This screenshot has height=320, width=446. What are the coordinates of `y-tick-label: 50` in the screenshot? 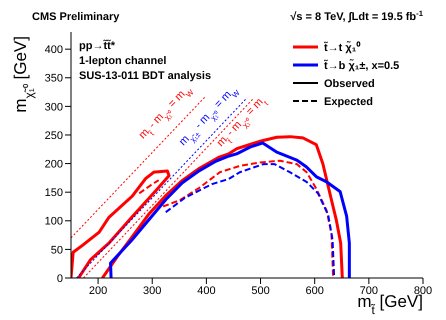 It's located at (56, 250).